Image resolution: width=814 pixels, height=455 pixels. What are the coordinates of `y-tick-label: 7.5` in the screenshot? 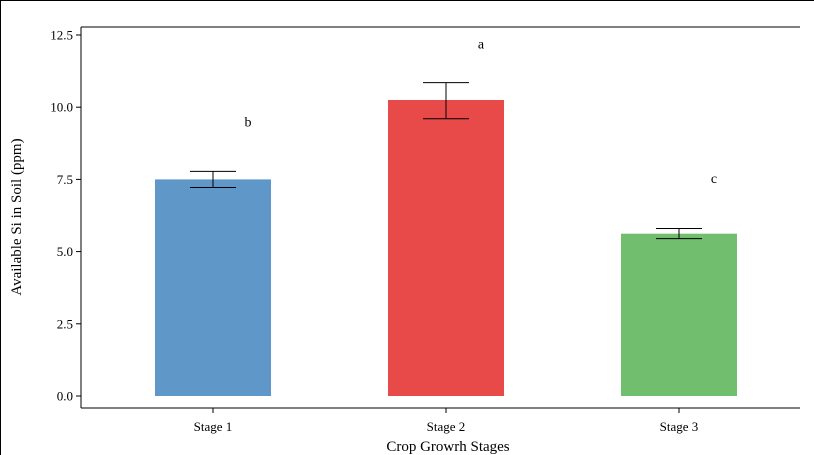 It's located at (65, 179).